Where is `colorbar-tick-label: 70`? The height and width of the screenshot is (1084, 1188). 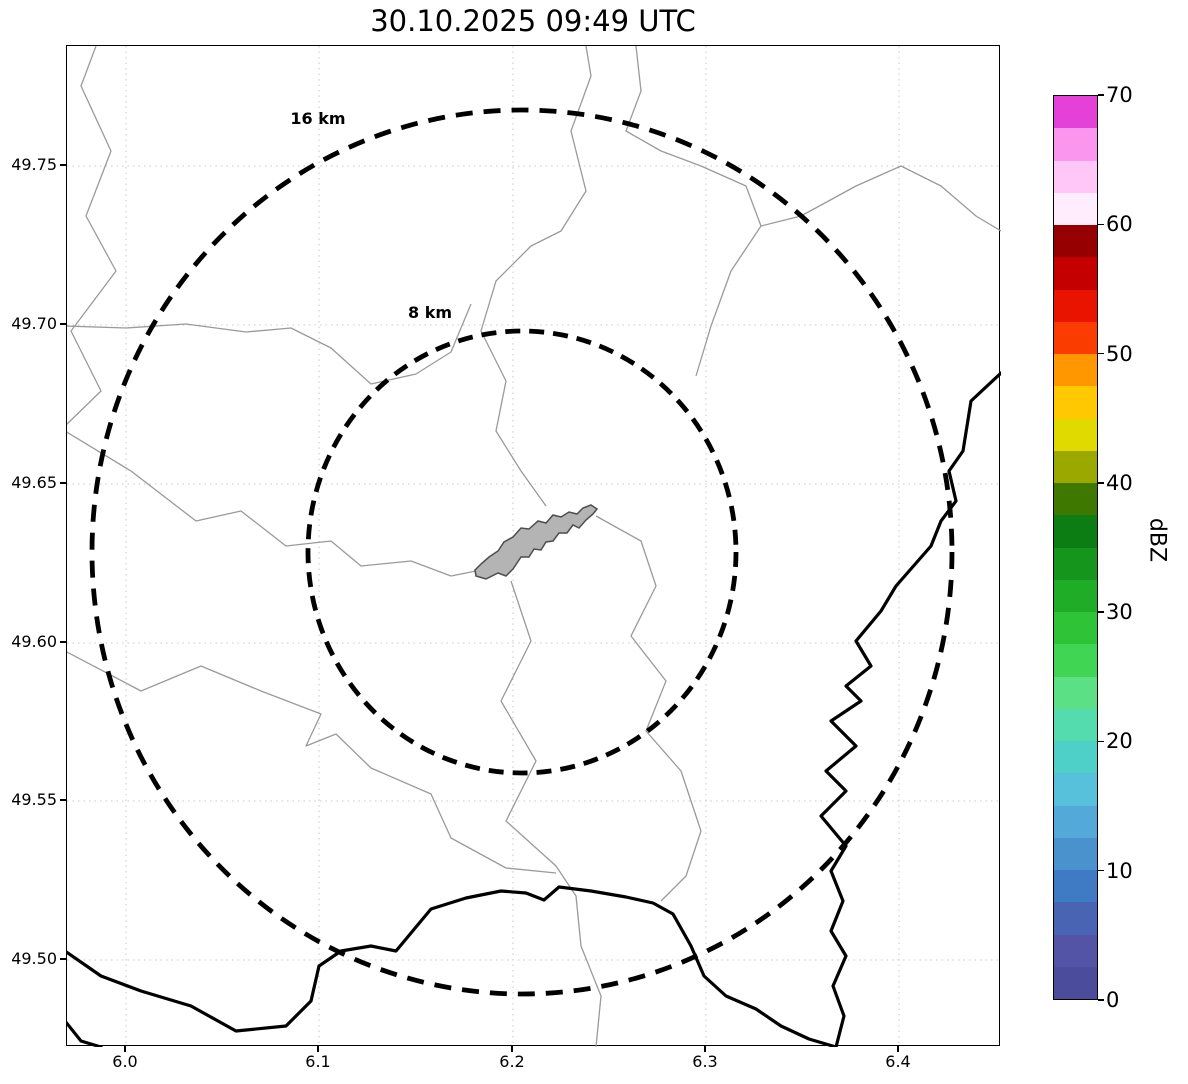
colorbar-tick-label: 70 is located at coordinates (1119, 95).